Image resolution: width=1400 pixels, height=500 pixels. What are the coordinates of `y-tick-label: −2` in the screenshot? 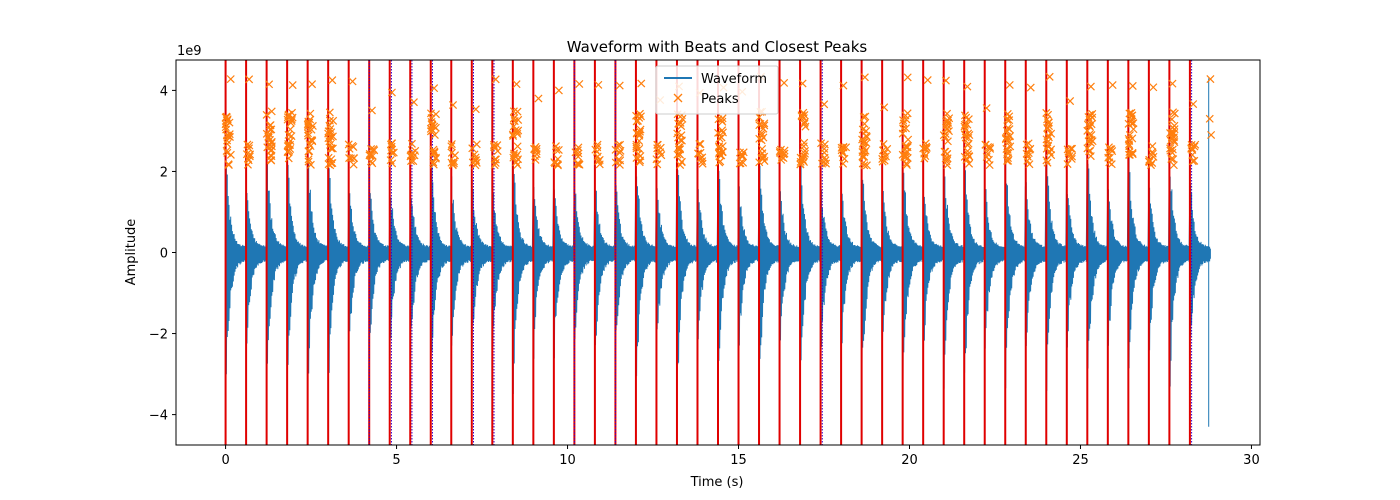 It's located at (158, 335).